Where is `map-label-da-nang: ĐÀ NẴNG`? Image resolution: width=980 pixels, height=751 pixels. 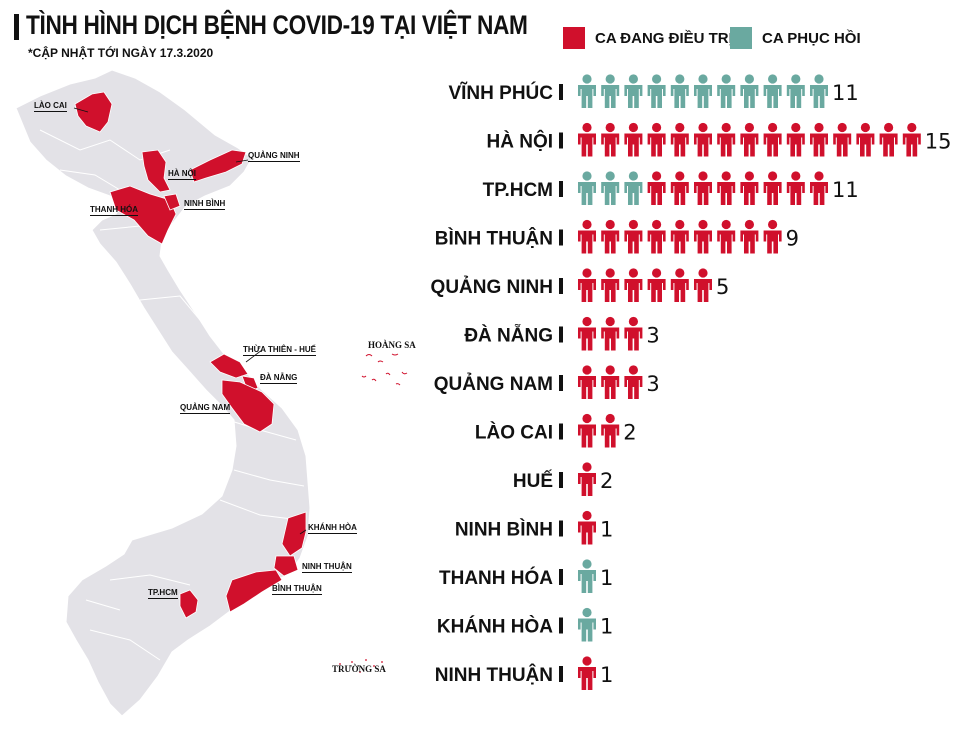 map-label-da-nang: ĐÀ NẴNG is located at coordinates (279, 378).